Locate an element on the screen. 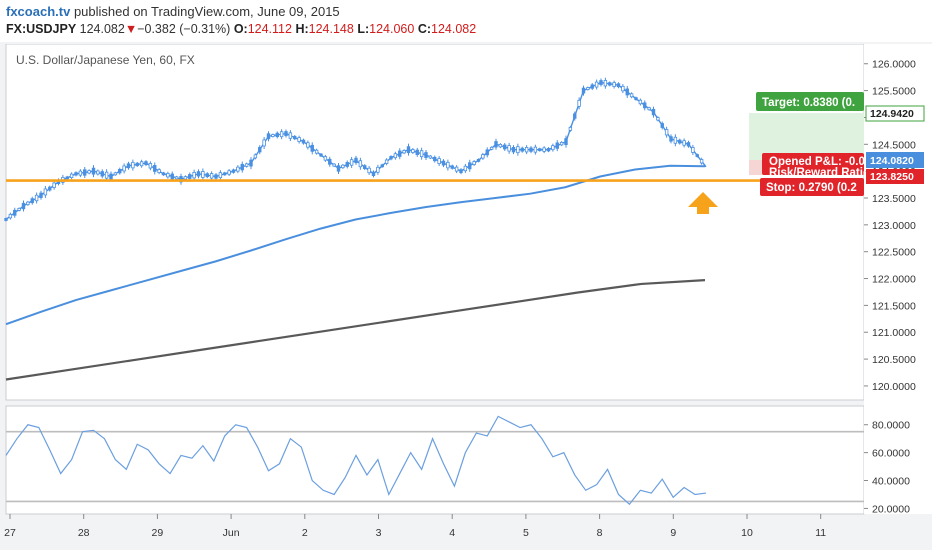 Image resolution: width=932 pixels, height=550 pixels. site-link: fxcoach.tv is located at coordinates (38, 11).